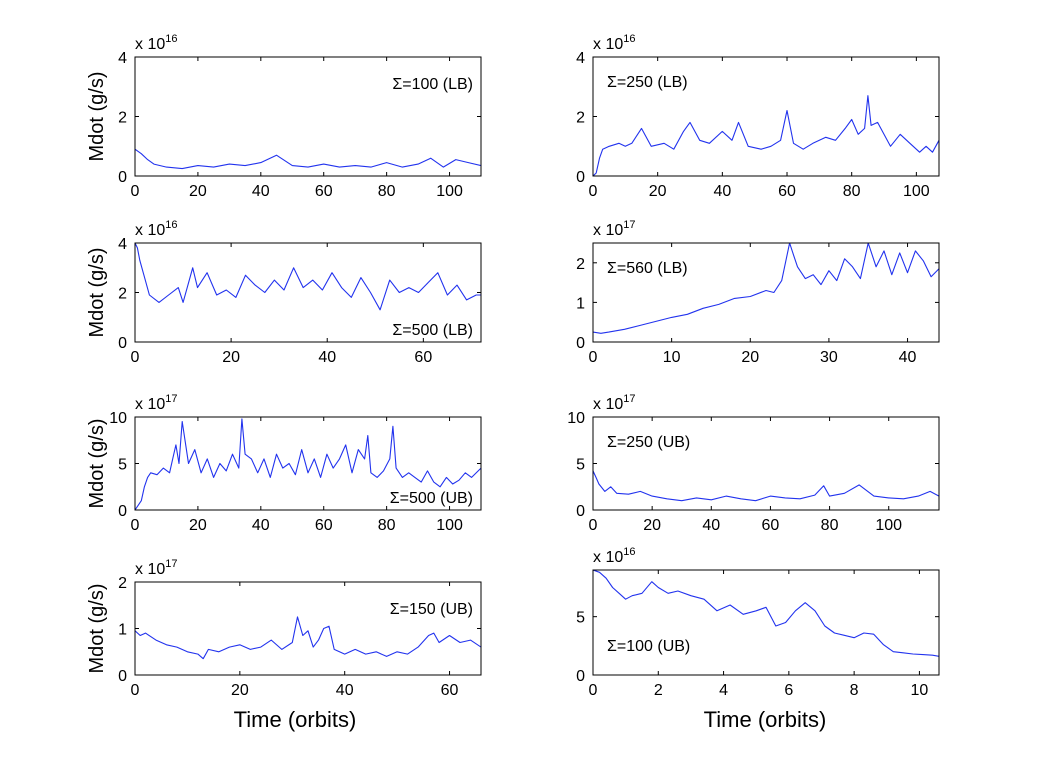 This screenshot has width=1038, height=761. What do you see at coordinates (723, 690) in the screenshot?
I see `x-tick-label: 4` at bounding box center [723, 690].